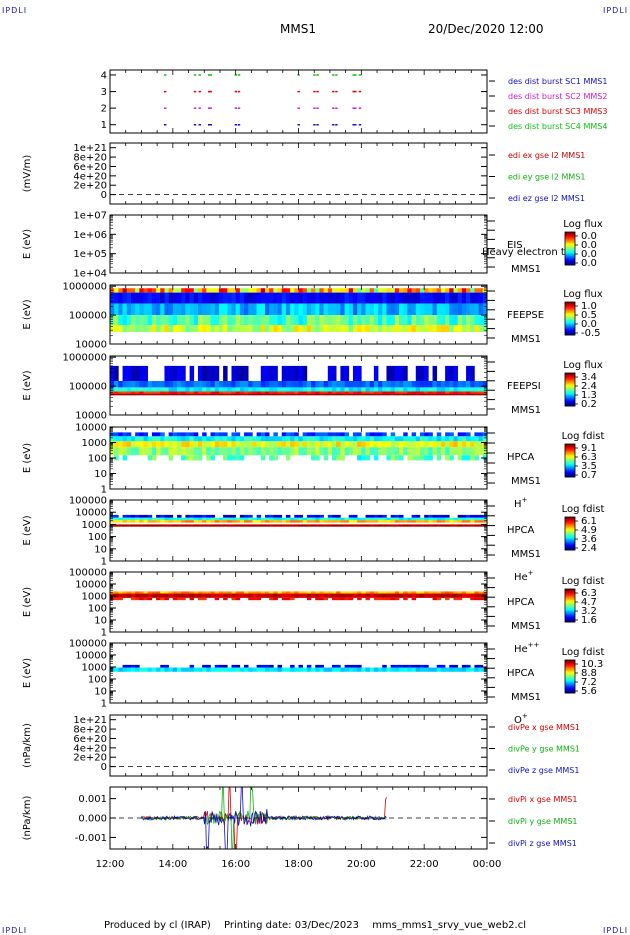 This screenshot has height=935, width=630. Describe the element at coordinates (165, 125) in the screenshot. I see `burst-marker-sc1` at that location.